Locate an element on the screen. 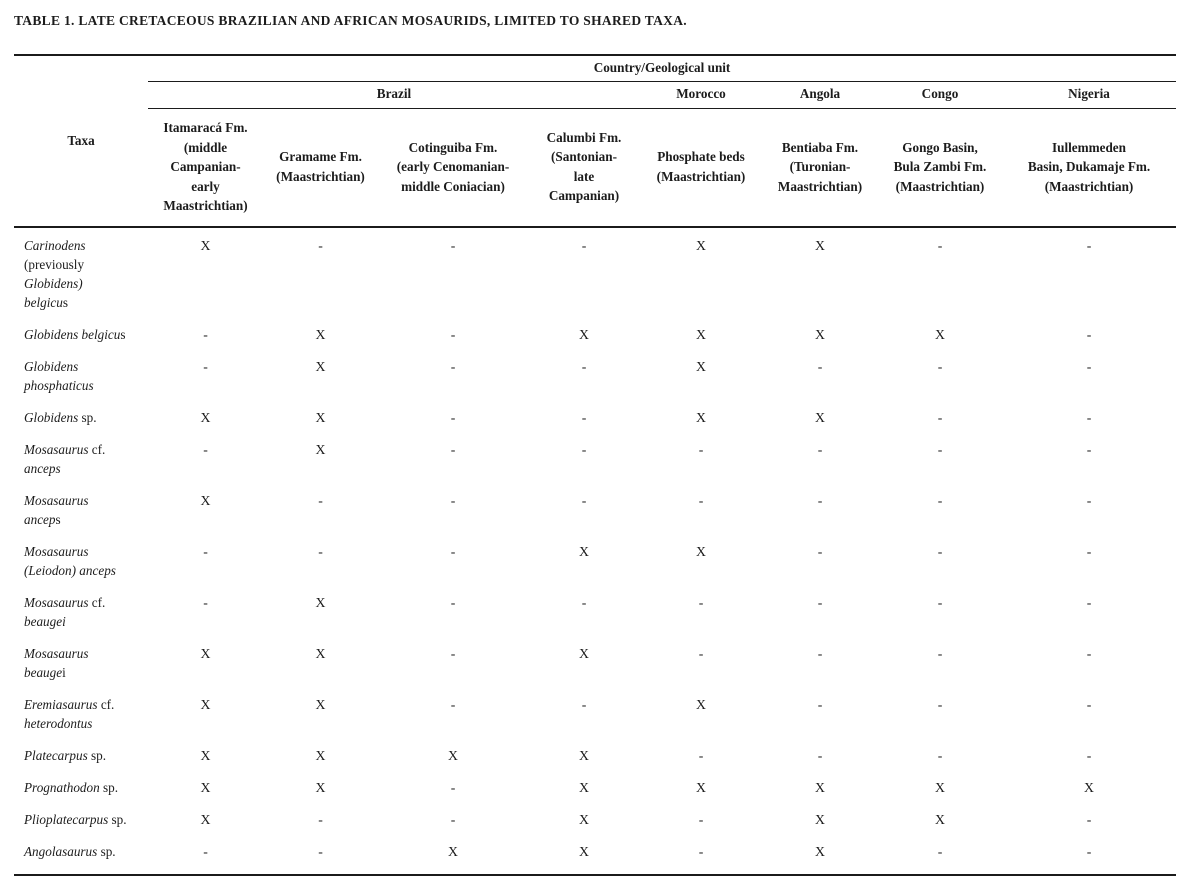  country-header-congo: Congo is located at coordinates (940, 95).